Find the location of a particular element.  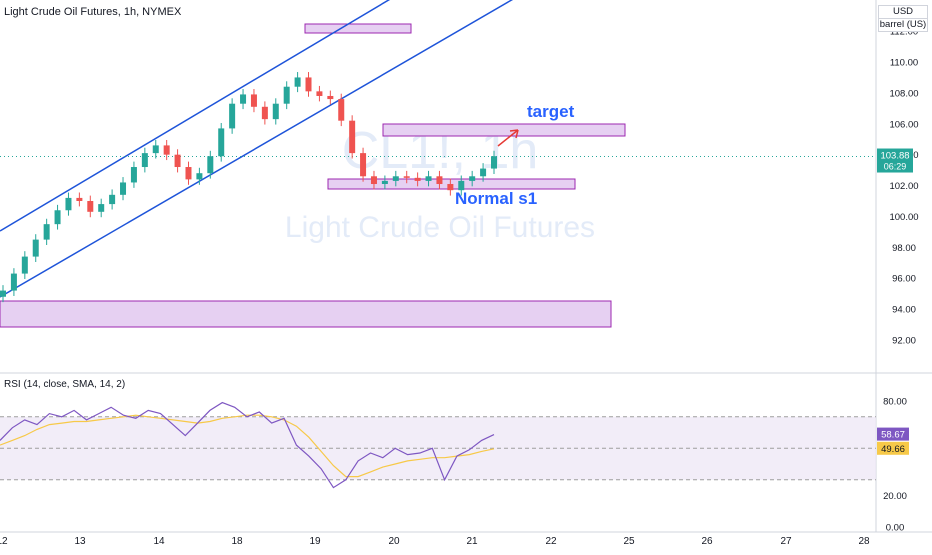

price-tick-label: 96.00 is located at coordinates (904, 279).